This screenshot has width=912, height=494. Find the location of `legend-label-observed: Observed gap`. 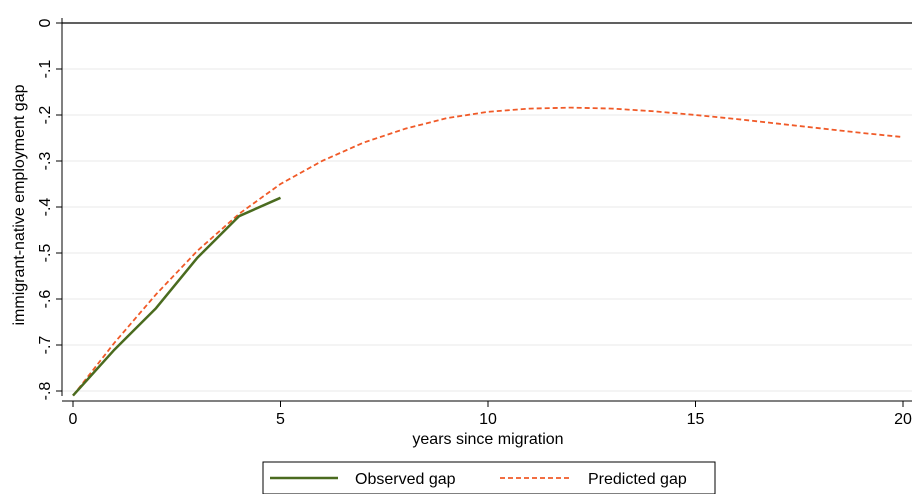

legend-label-observed: Observed gap is located at coordinates (405, 479).